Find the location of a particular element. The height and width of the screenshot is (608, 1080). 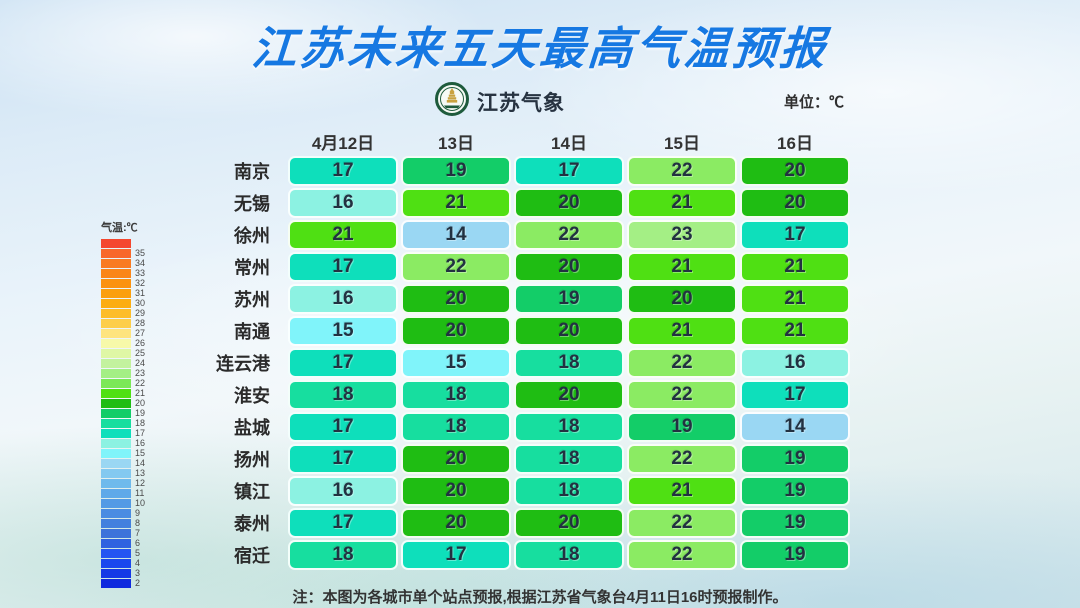

temp-cell: 16 is located at coordinates (795, 363).